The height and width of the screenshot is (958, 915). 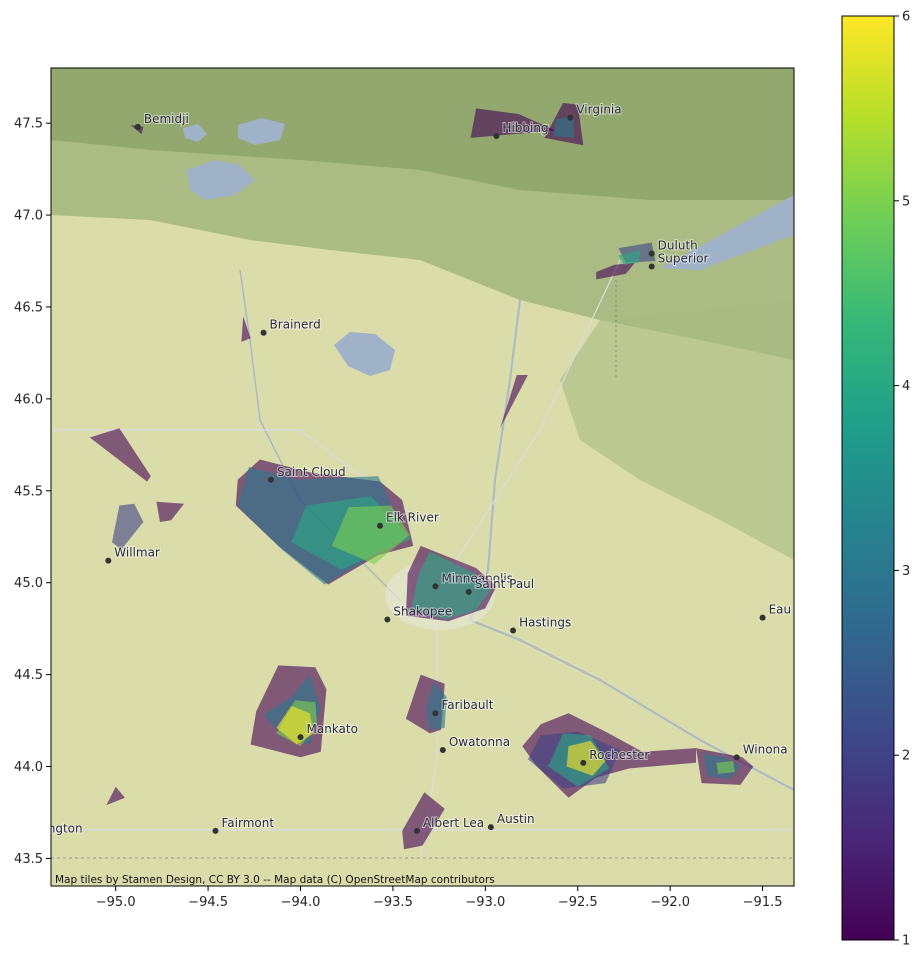 What do you see at coordinates (906, 201) in the screenshot?
I see `colorbar-tick-label: 5` at bounding box center [906, 201].